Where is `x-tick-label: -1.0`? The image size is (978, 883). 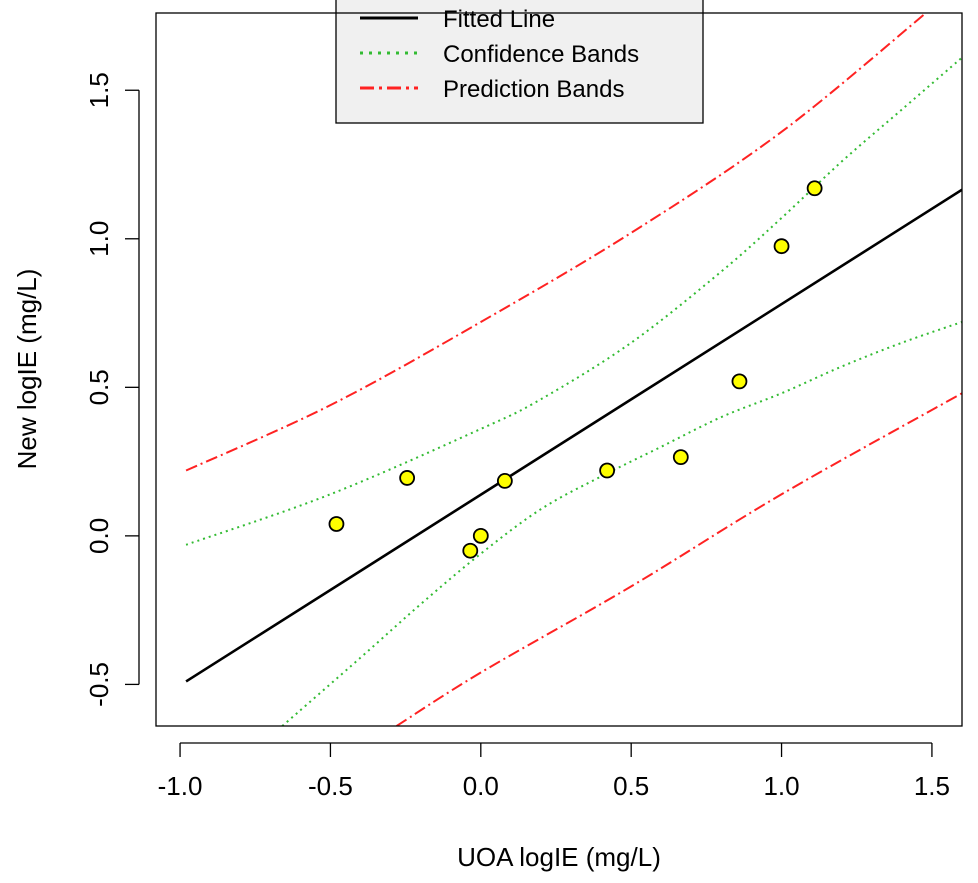 x-tick-label: -1.0 is located at coordinates (180, 786).